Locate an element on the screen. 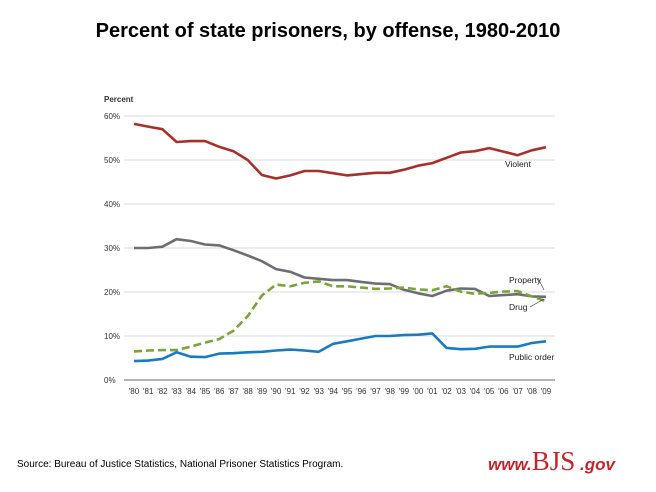 The image size is (656, 492). y-tick-label: 60% is located at coordinates (112, 116).